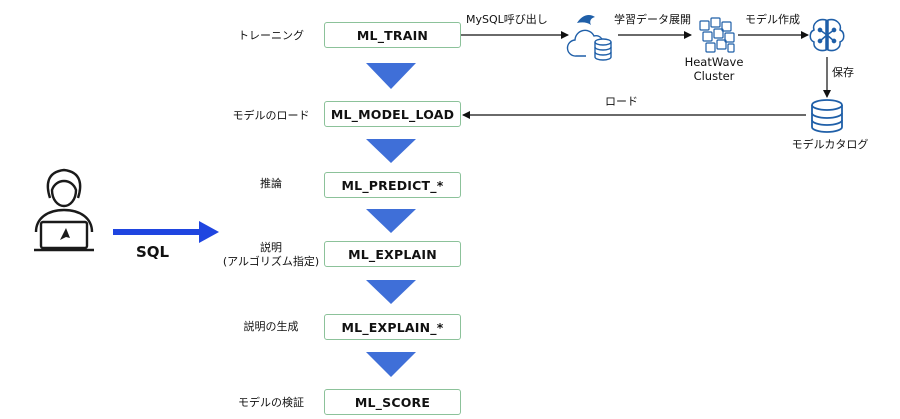 The width and height of the screenshot is (900, 419). What do you see at coordinates (392, 254) in the screenshot?
I see `step-box-ml-explain: ML_EXPLAIN` at bounding box center [392, 254].